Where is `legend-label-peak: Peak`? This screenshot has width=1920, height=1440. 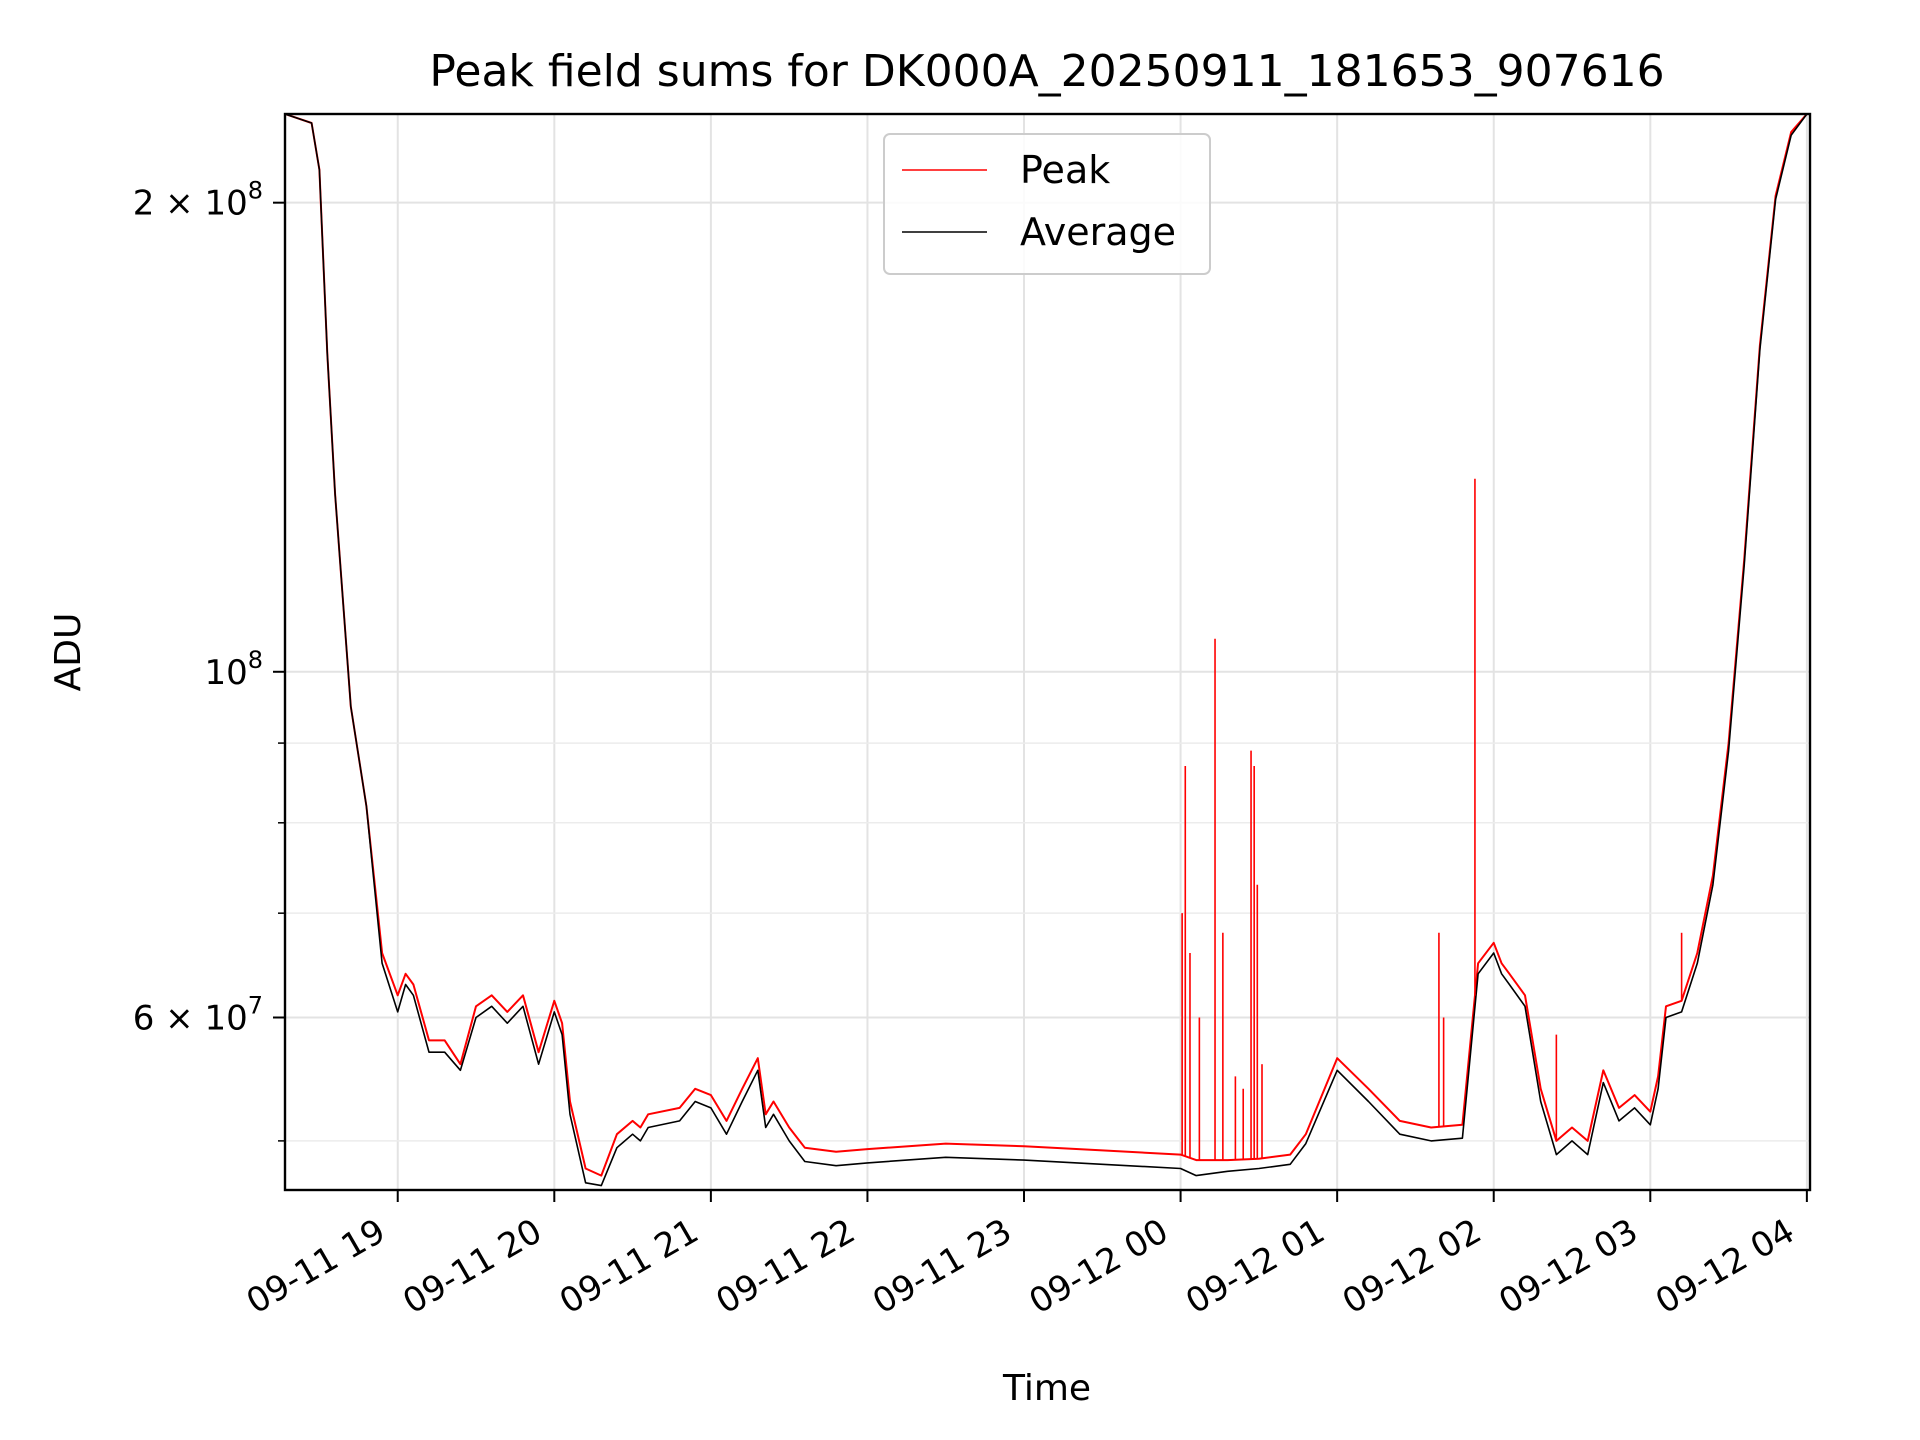 legend-label-peak: Peak is located at coordinates (1065, 170).